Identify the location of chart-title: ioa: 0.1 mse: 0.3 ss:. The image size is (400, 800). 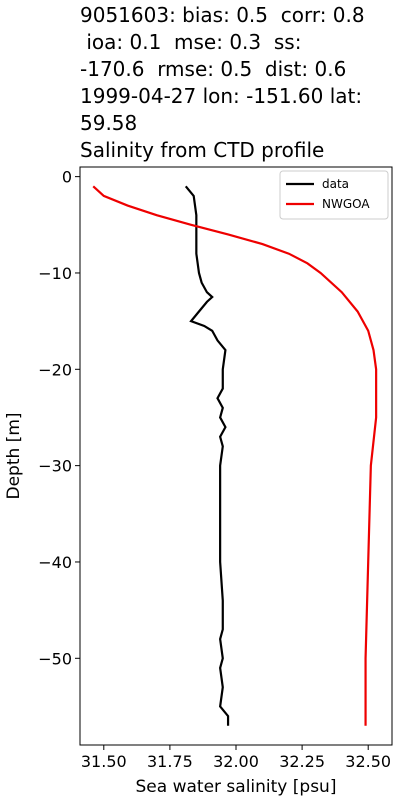
(190, 42).